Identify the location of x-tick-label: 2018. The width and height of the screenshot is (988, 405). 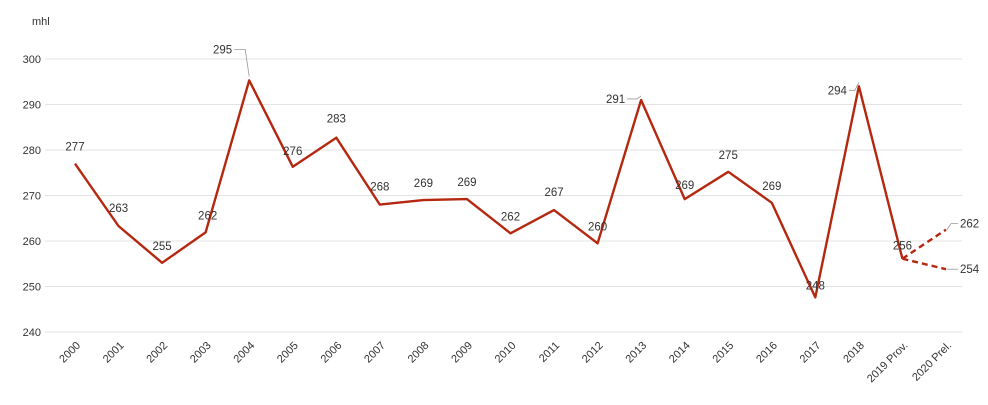
(854, 353).